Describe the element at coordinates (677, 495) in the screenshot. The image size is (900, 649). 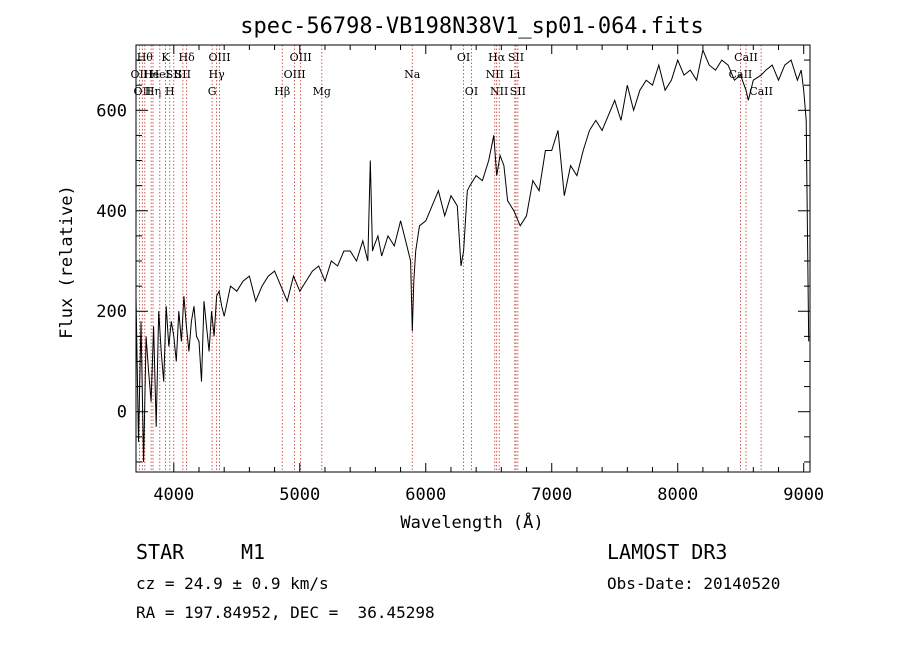
I see `x-tick-label-4: 8000` at that location.